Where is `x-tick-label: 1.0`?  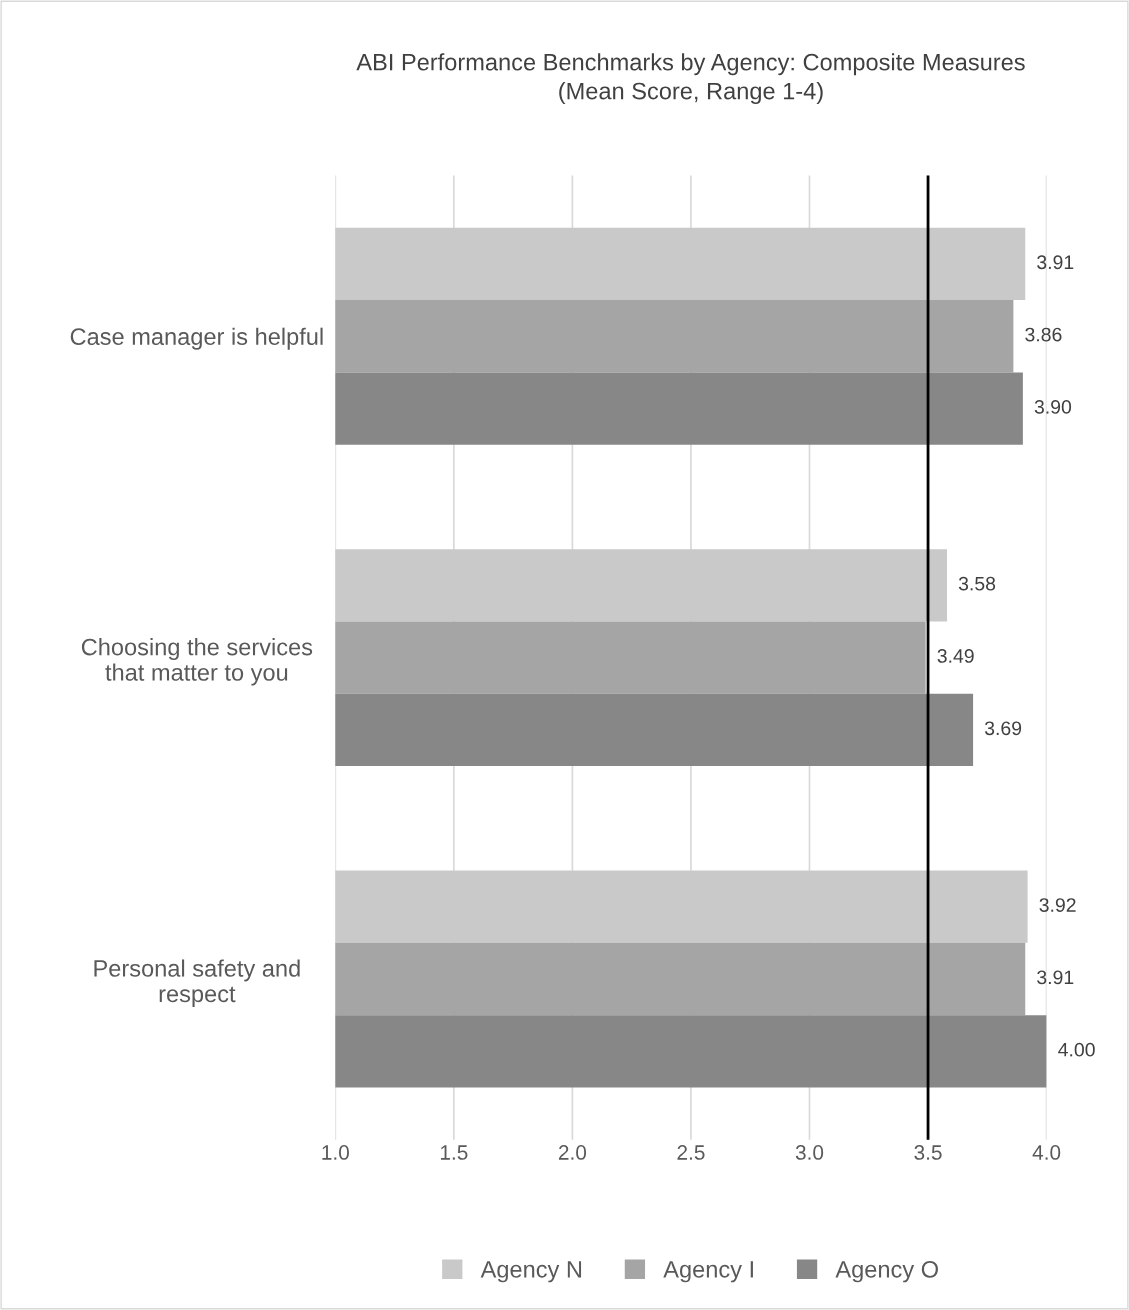
x-tick-label: 1.0 is located at coordinates (335, 1152).